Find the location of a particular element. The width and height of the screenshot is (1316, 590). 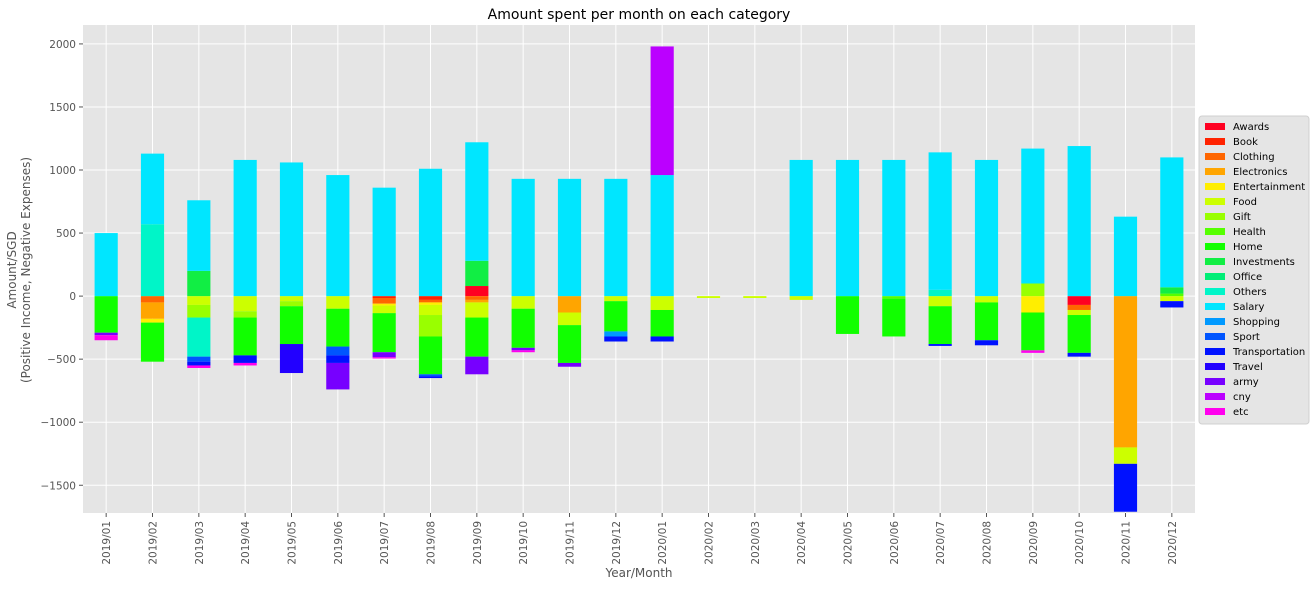

bar-2019-04-gift is located at coordinates (245, 314).